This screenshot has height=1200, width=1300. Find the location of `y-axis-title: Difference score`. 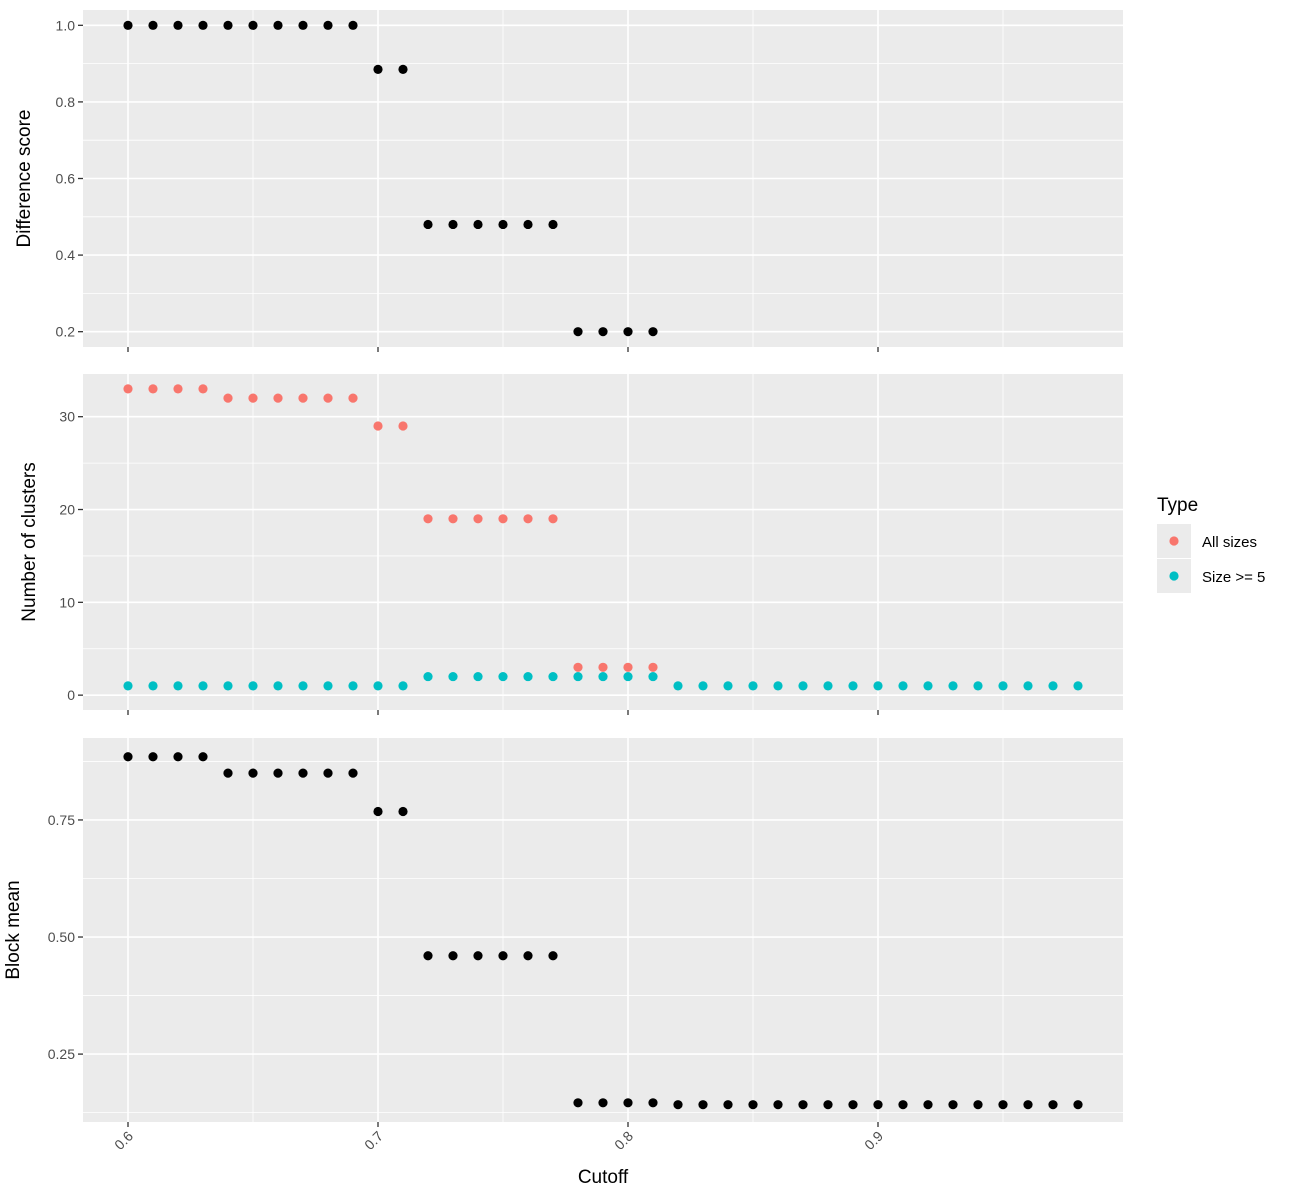

y-axis-title: Difference score is located at coordinates (24, 179).